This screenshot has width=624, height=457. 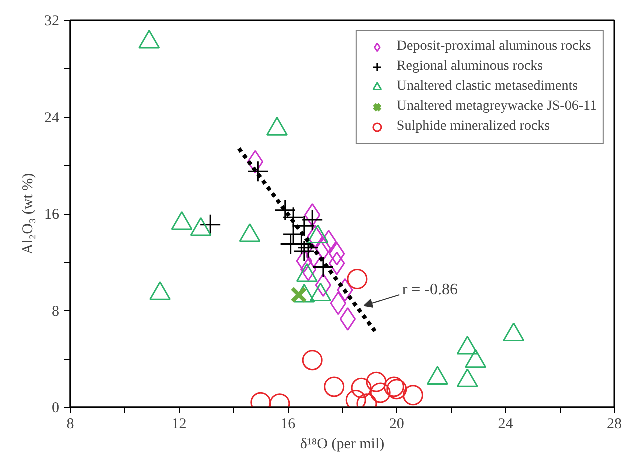 What do you see at coordinates (28, 214) in the screenshot?
I see `y-axis-title: Al₂O₃ (wt %)` at bounding box center [28, 214].